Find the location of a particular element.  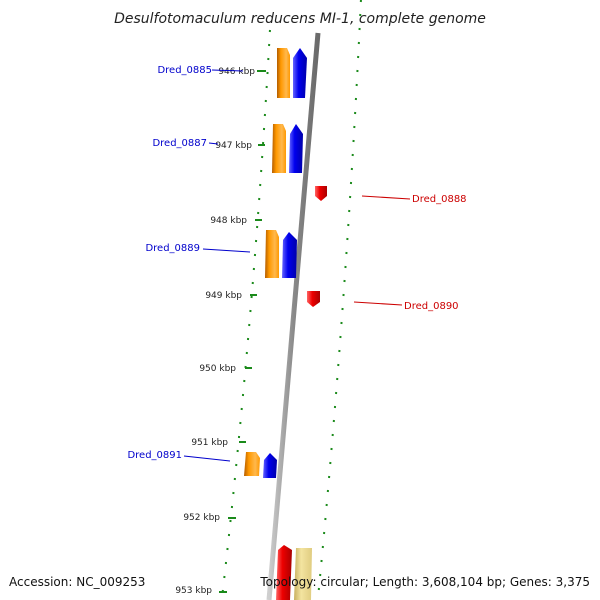

kbp-label: 950 kbp is located at coordinates (217, 369).